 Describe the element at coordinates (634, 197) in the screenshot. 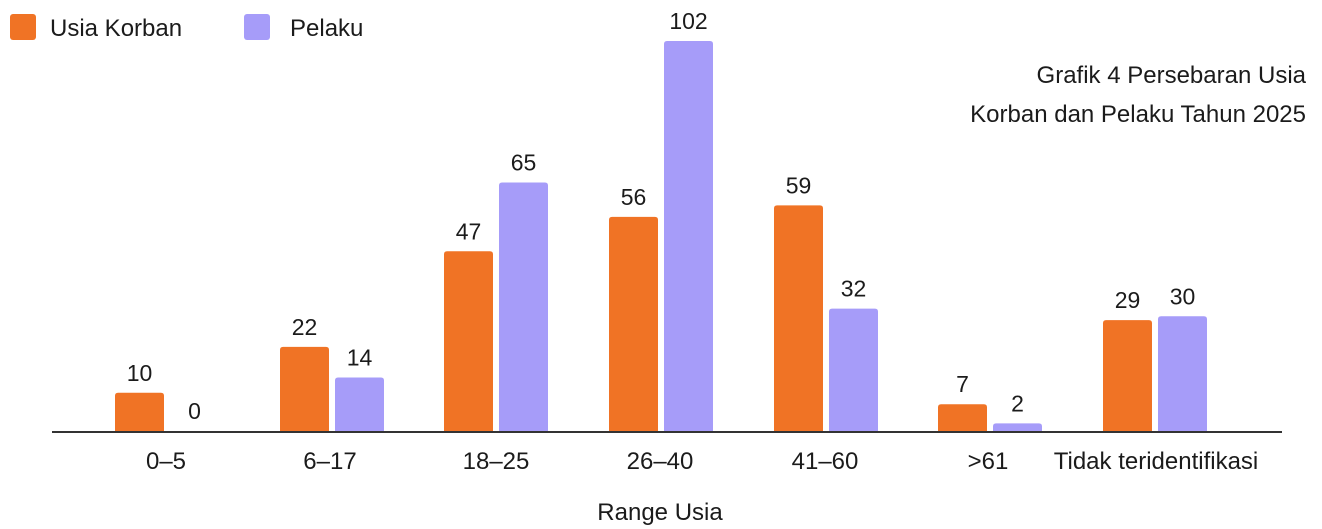

I see `data-label: 56` at that location.